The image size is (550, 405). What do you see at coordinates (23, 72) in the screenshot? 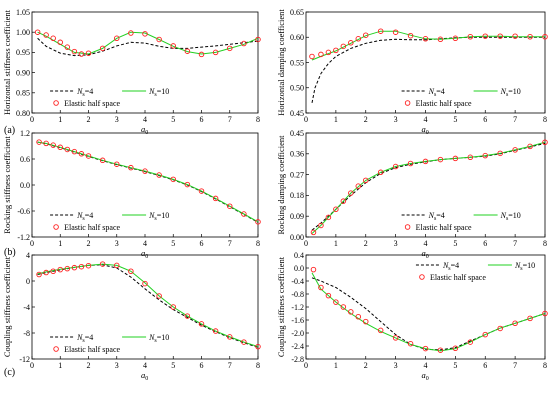
I see `y-tick-label: 0.90` at bounding box center [23, 72].